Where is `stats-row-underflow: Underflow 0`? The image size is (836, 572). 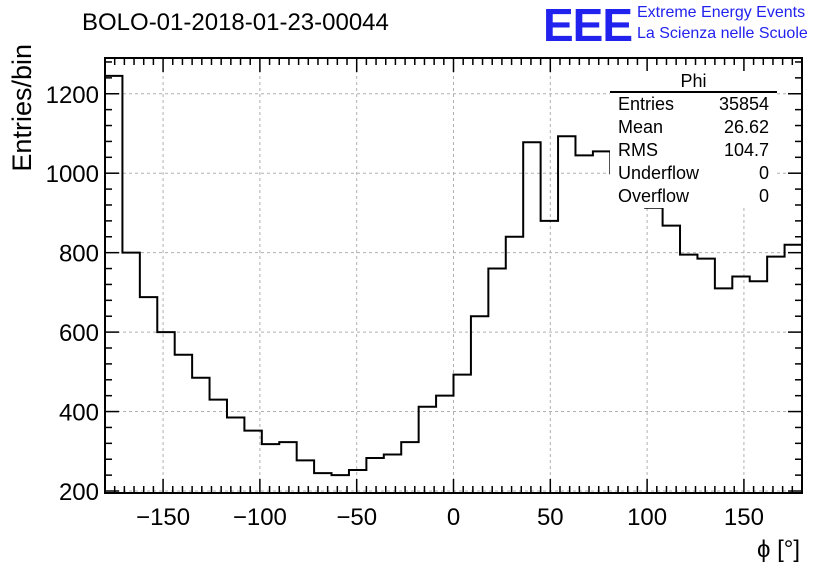
stats-row-underflow: Underflow 0 is located at coordinates (693, 173).